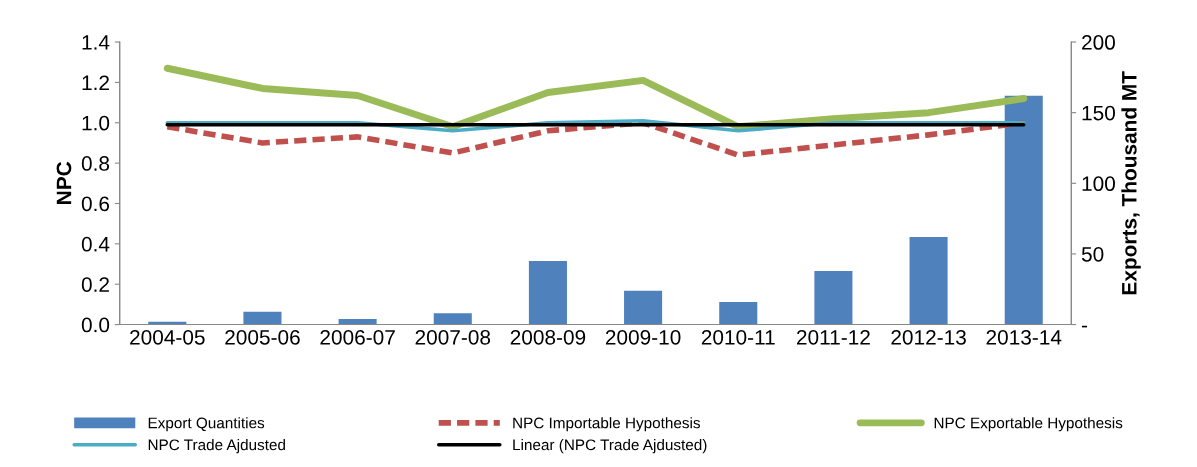  What do you see at coordinates (1084, 326) in the screenshot?
I see `y2-tick-label: -` at bounding box center [1084, 326].